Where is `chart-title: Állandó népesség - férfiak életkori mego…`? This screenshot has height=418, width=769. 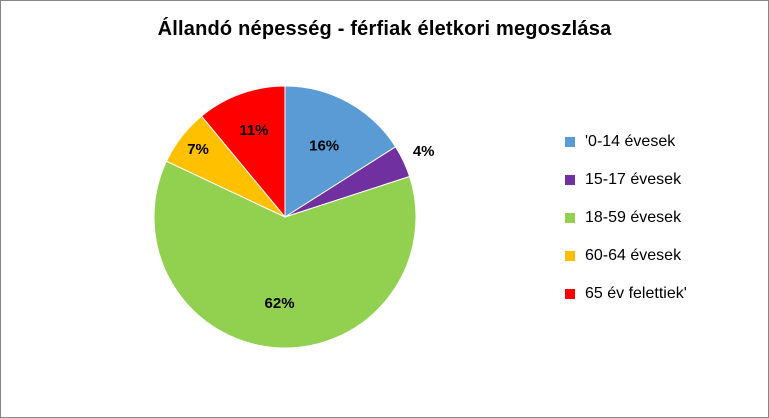
chart-title: Állandó népesség - férfiak életkori mego… is located at coordinates (384, 29).